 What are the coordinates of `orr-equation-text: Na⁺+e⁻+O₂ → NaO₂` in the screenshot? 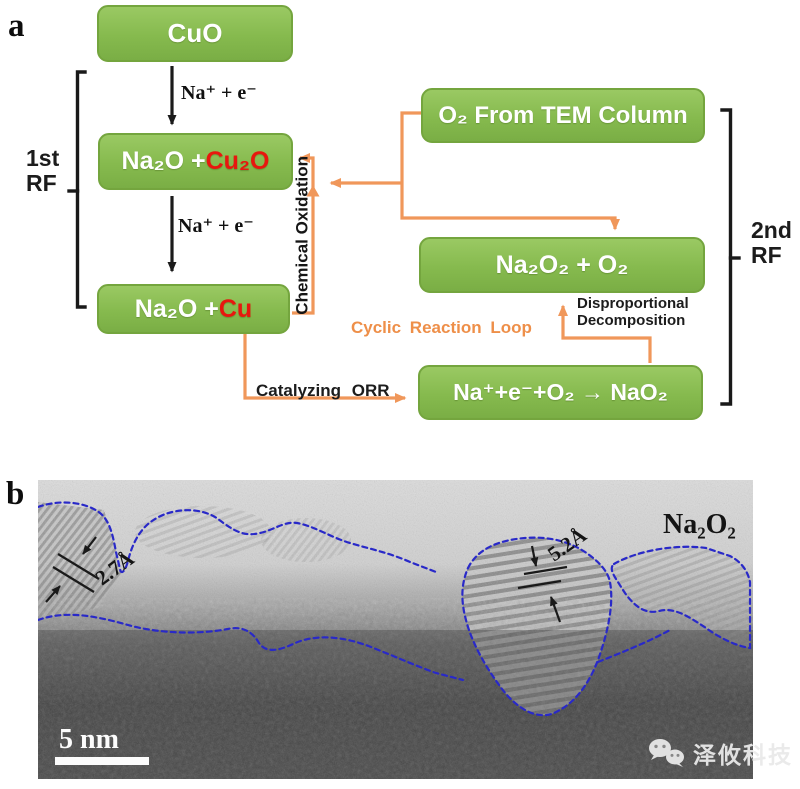 It's located at (560, 392).